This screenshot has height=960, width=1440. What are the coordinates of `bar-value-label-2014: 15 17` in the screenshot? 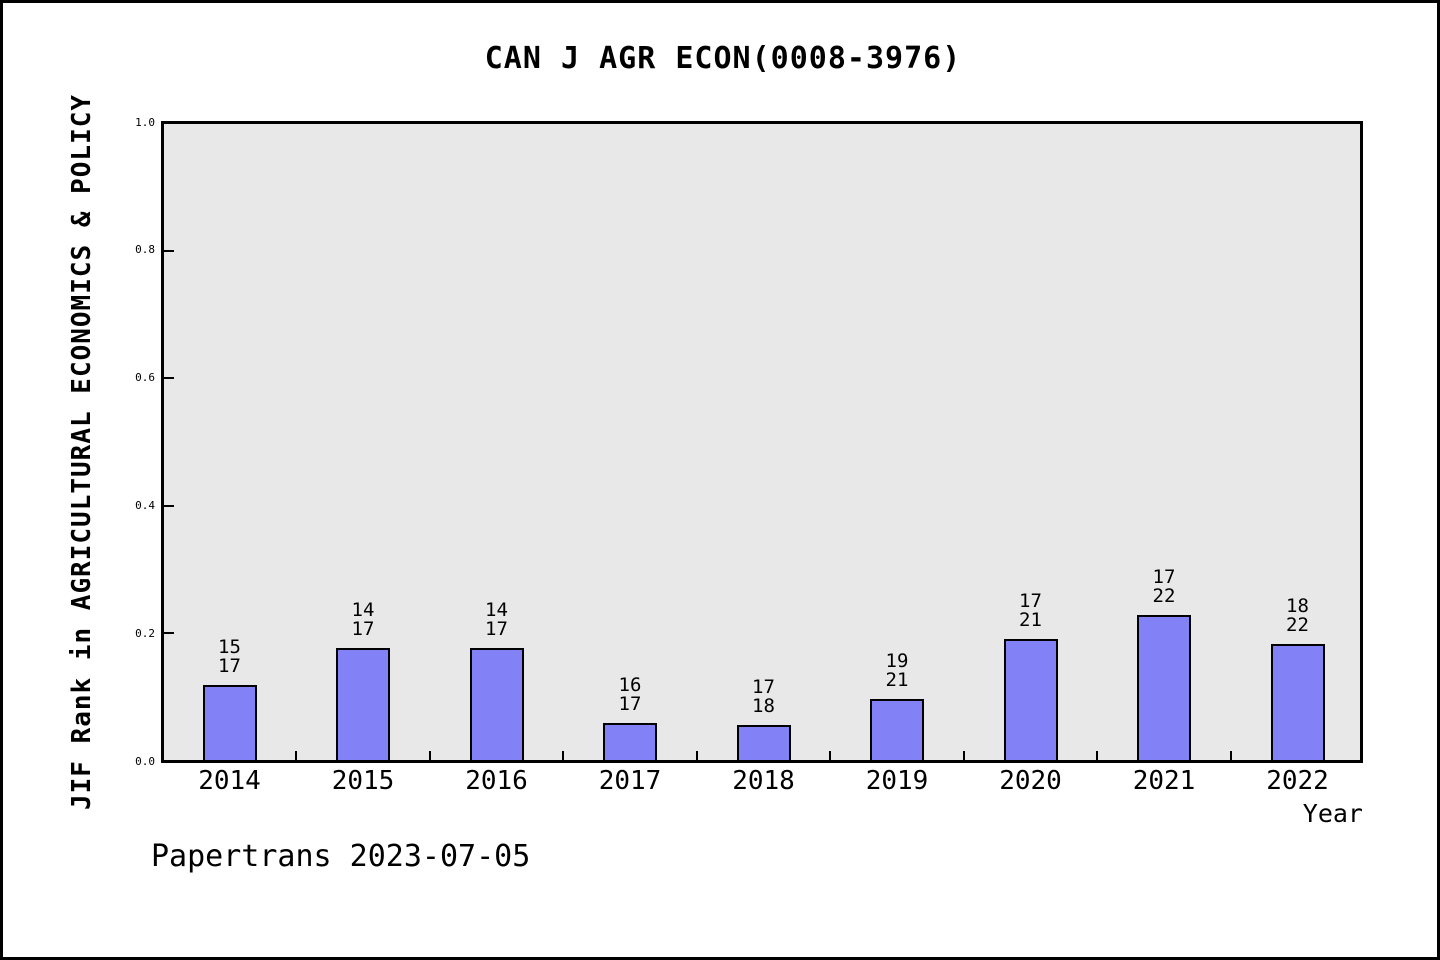 It's located at (230, 657).